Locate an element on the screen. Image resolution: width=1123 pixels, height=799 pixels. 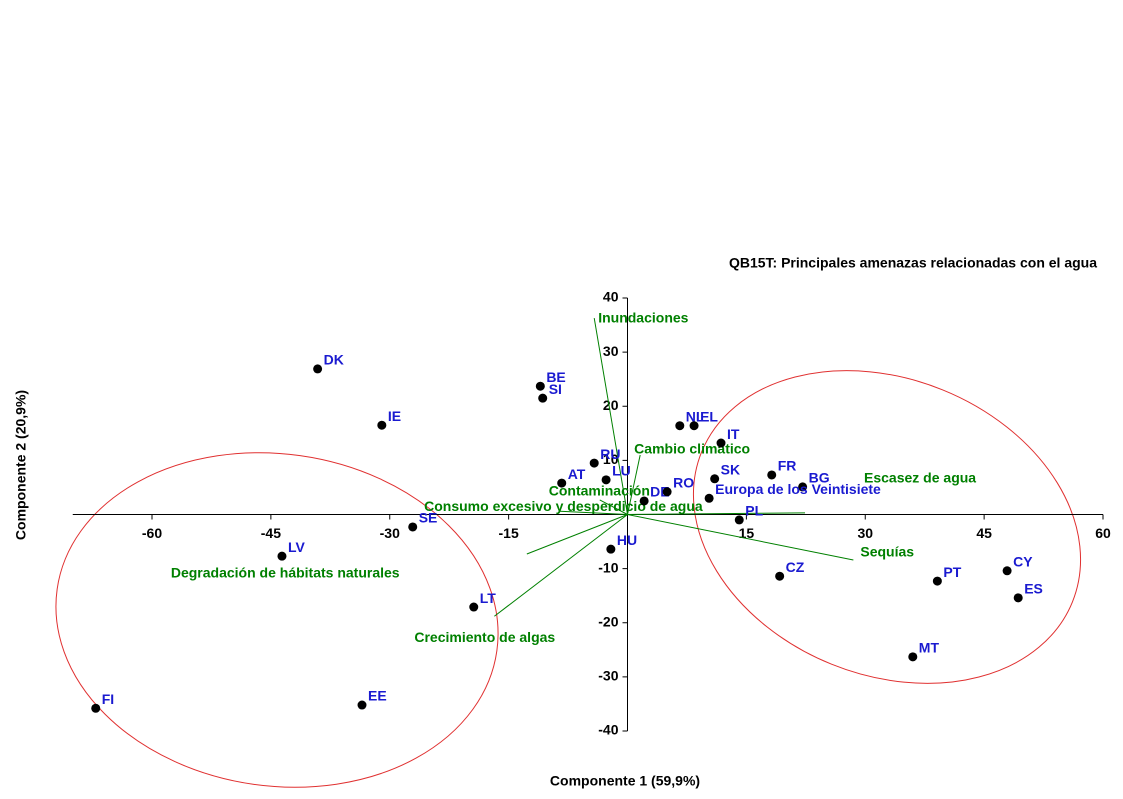
x-tick-label: -15 is located at coordinates (509, 533).